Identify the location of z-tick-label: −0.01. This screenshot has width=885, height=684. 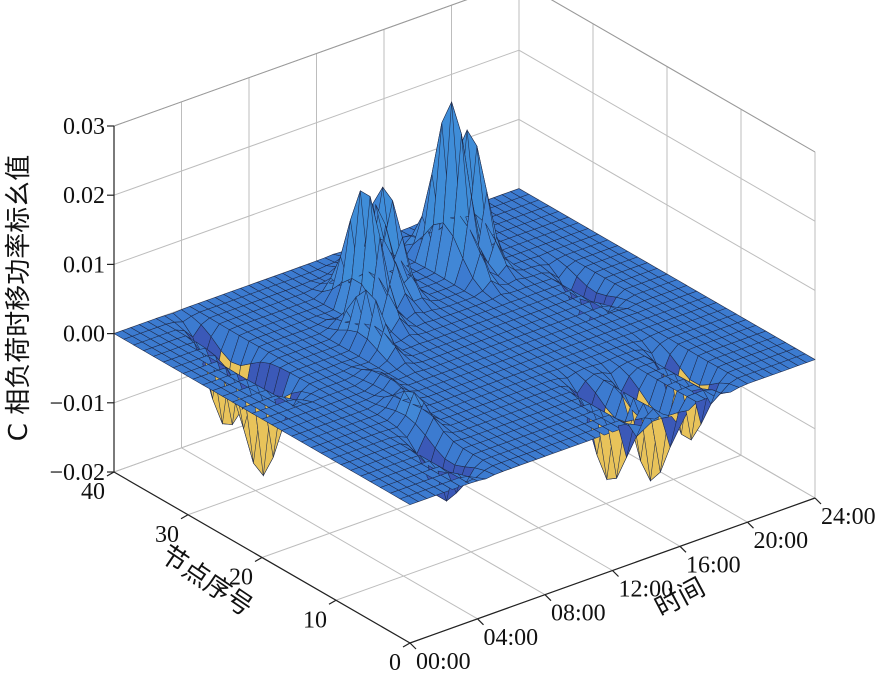
(77, 404).